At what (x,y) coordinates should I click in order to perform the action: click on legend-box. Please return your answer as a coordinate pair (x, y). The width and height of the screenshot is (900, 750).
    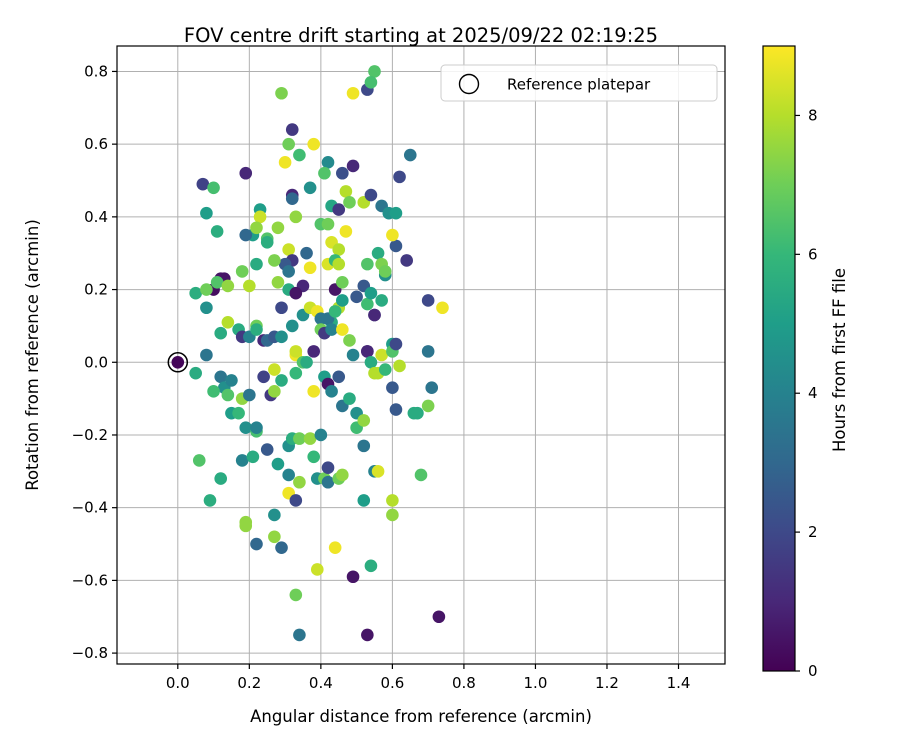
    Looking at the image, I should click on (579, 83).